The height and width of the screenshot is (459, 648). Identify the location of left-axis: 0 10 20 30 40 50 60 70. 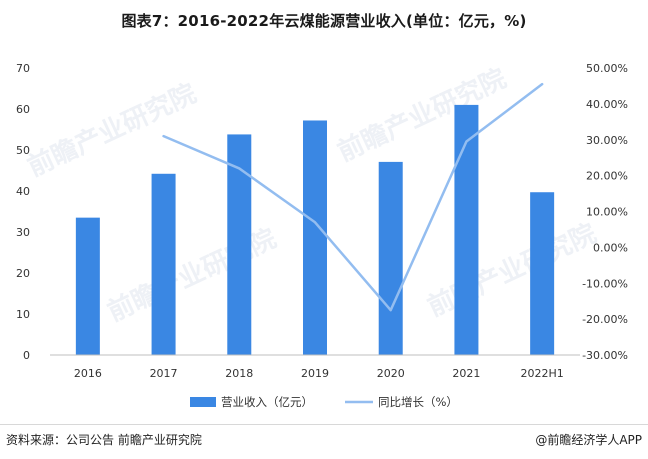
(23, 212).